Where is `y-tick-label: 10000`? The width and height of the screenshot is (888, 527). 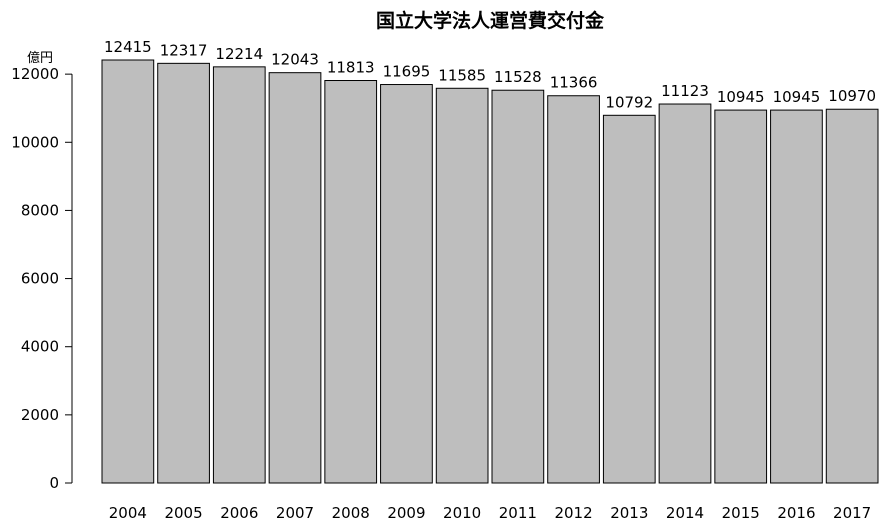 y-tick-label: 10000 is located at coordinates (35, 142).